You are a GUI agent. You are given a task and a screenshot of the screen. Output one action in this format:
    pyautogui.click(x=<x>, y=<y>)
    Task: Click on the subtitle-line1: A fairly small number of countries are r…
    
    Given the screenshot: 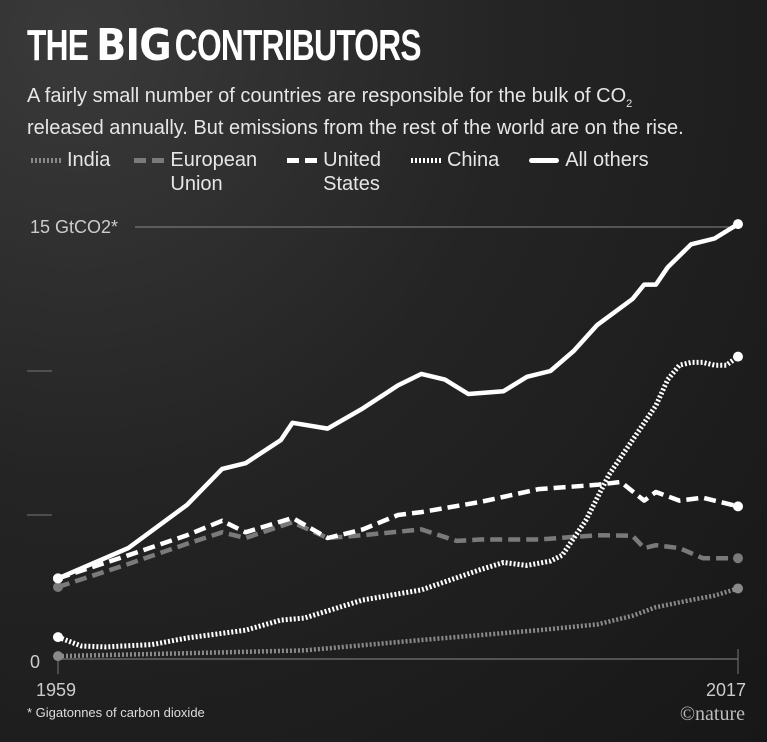 What is the action you would take?
    pyautogui.click(x=327, y=96)
    